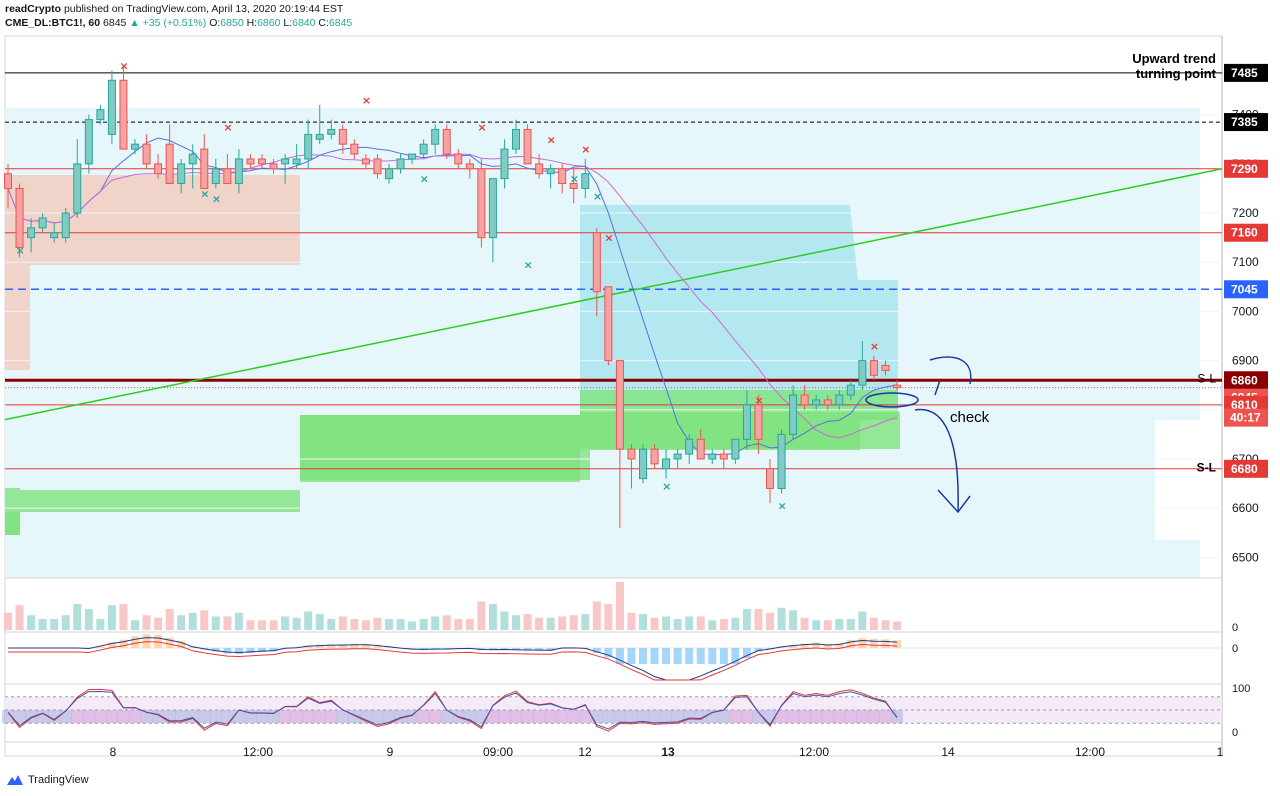 This screenshot has width=1280, height=796. Describe the element at coordinates (115, 23) in the screenshot. I see `last-price-text: 6845` at that location.